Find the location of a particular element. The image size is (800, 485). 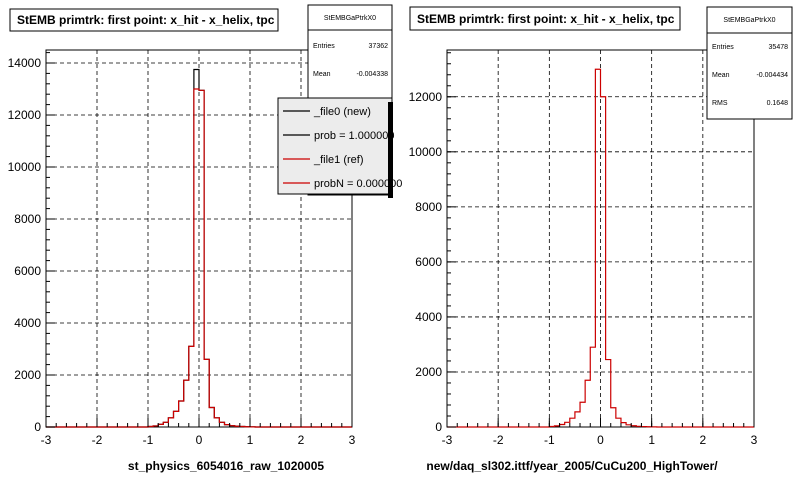

stats-label: RMS is located at coordinates (720, 103).